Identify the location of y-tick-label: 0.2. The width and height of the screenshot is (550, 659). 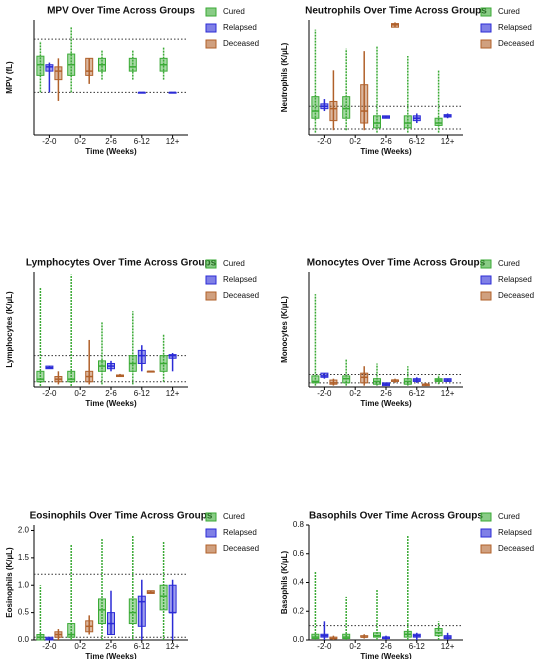
(299, 610).